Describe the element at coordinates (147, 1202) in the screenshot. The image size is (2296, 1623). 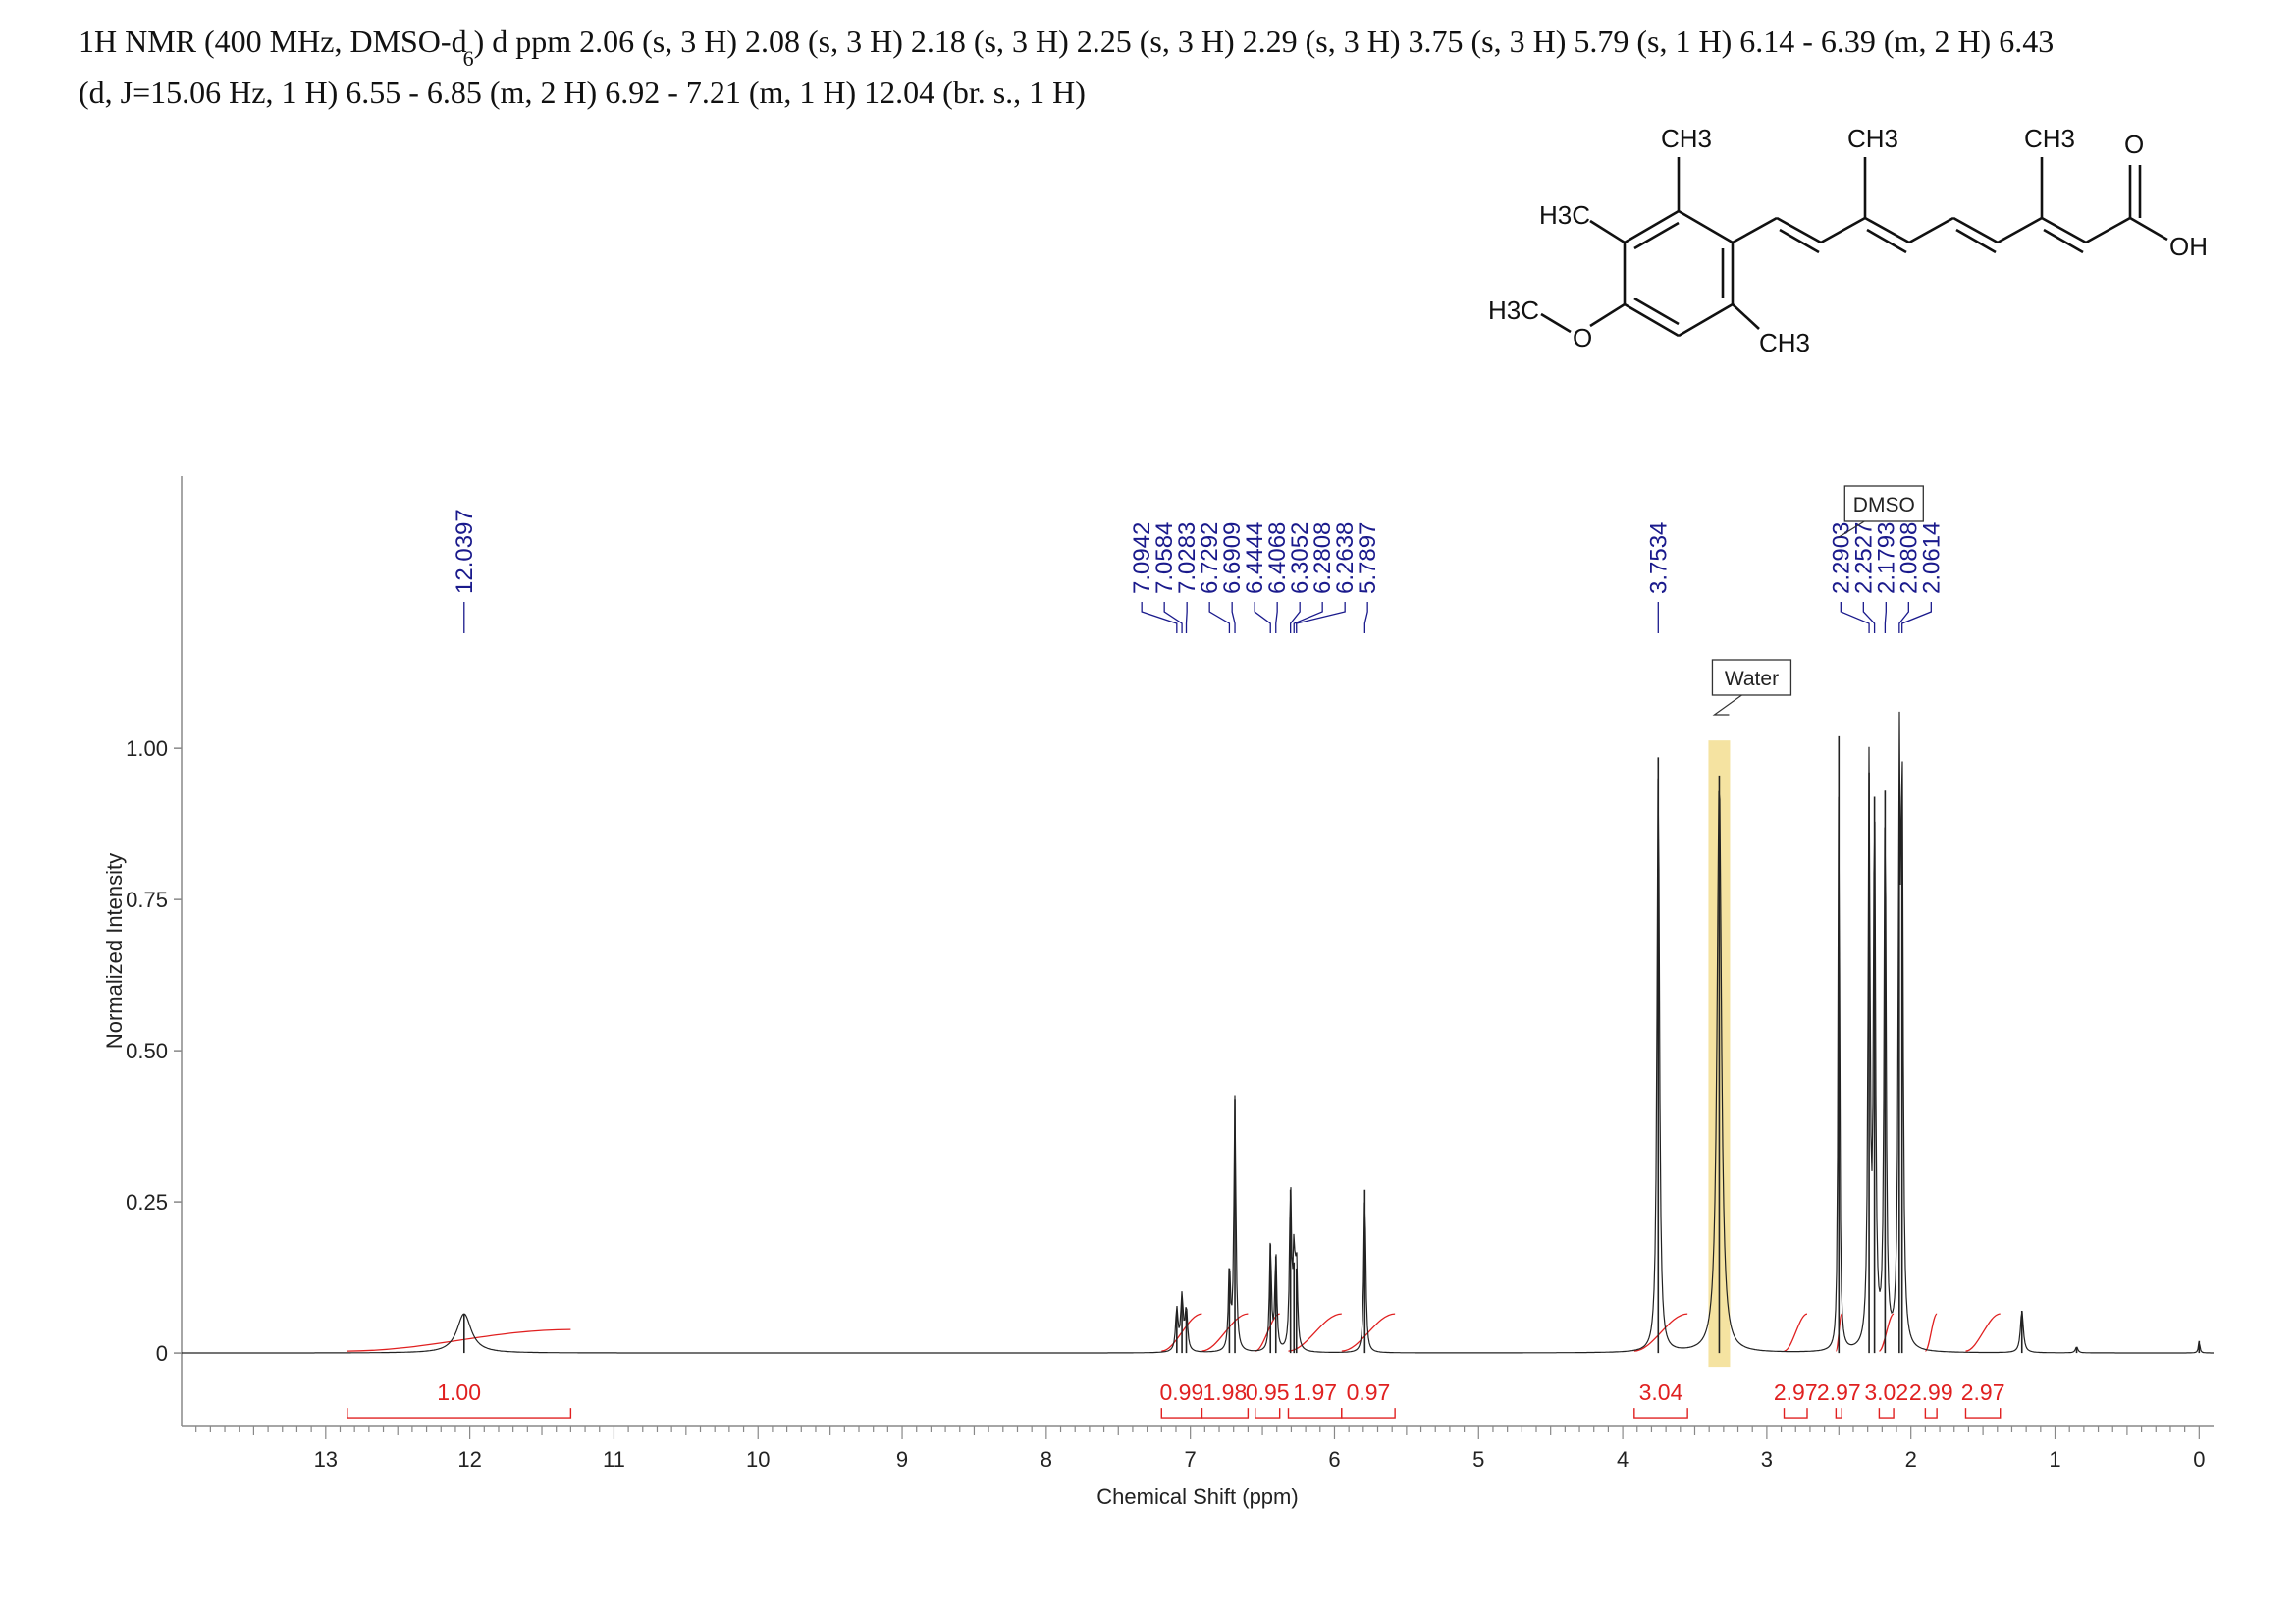
I see `y-tick-label: 0.25` at that location.